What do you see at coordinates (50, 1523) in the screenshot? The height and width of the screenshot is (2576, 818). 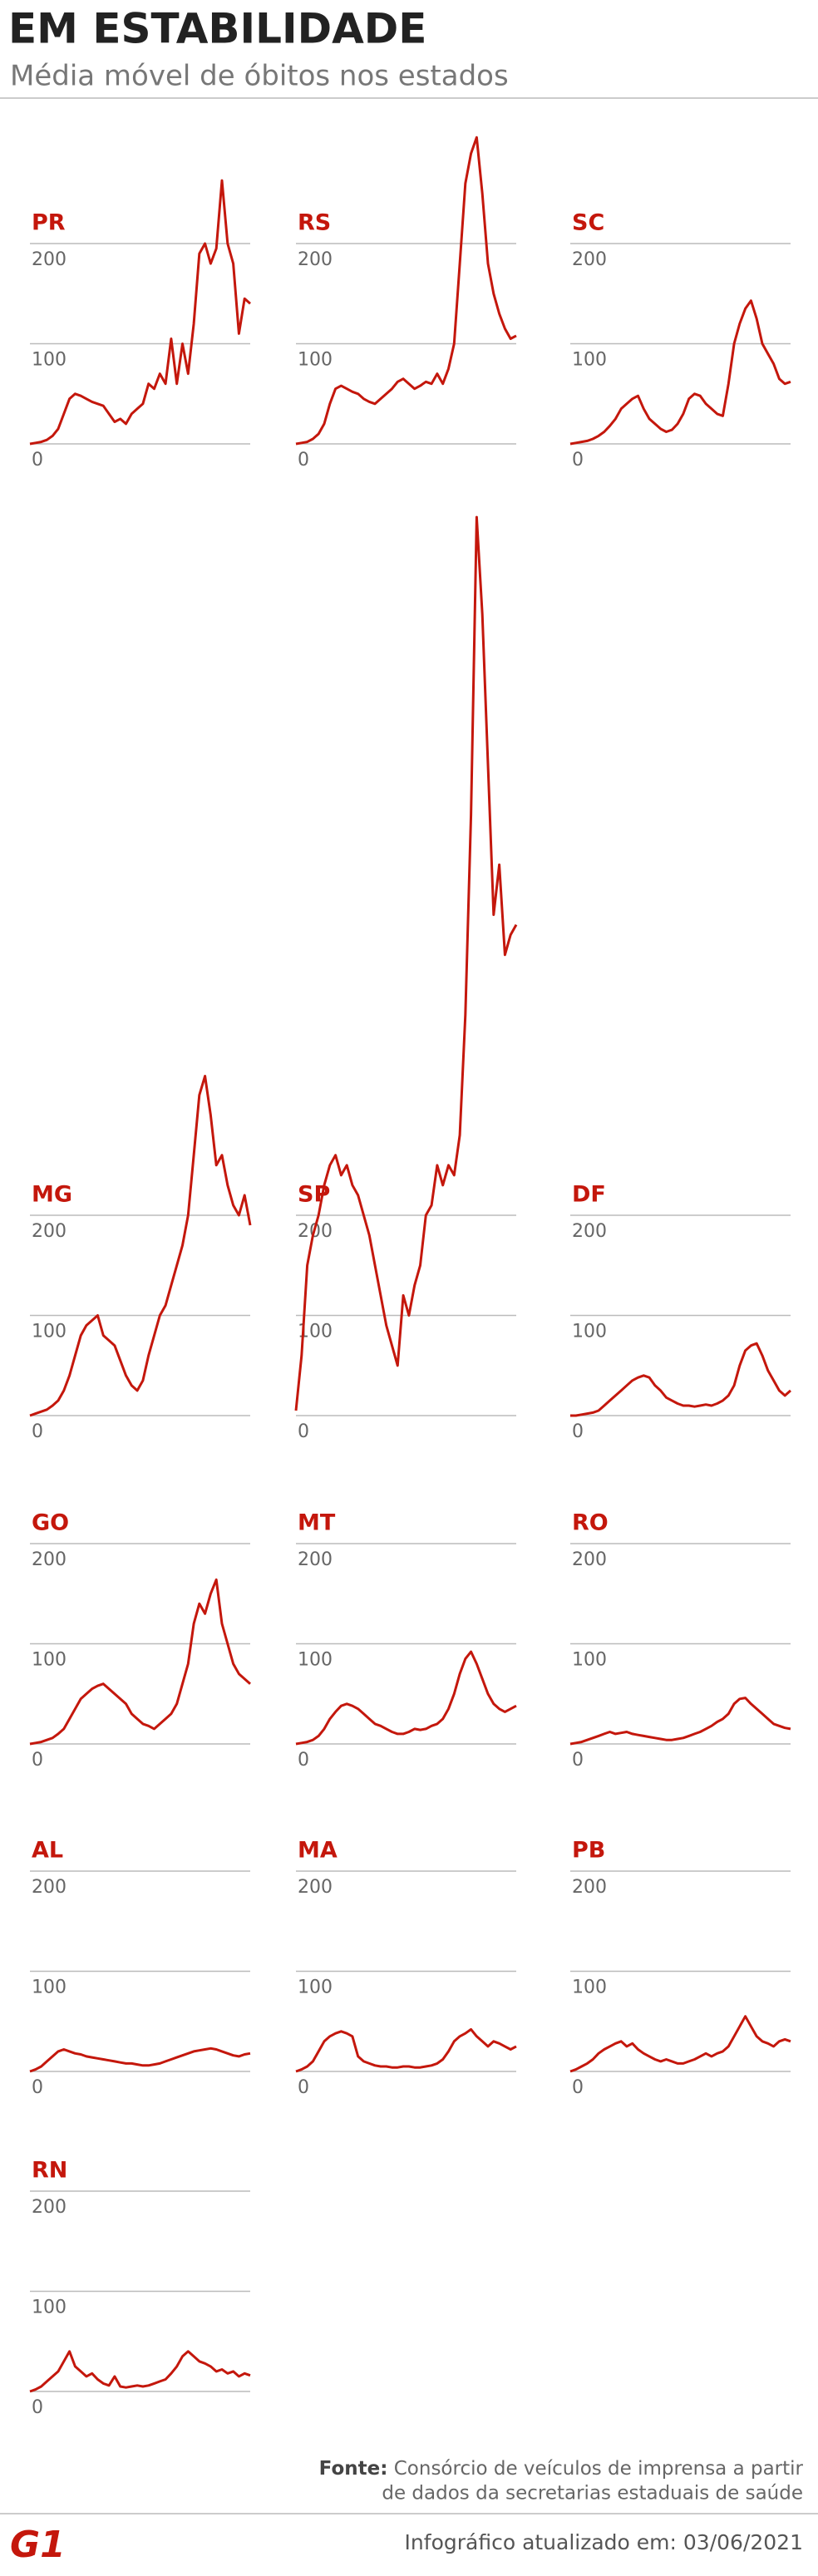 I see `chart-title: GO` at bounding box center [50, 1523].